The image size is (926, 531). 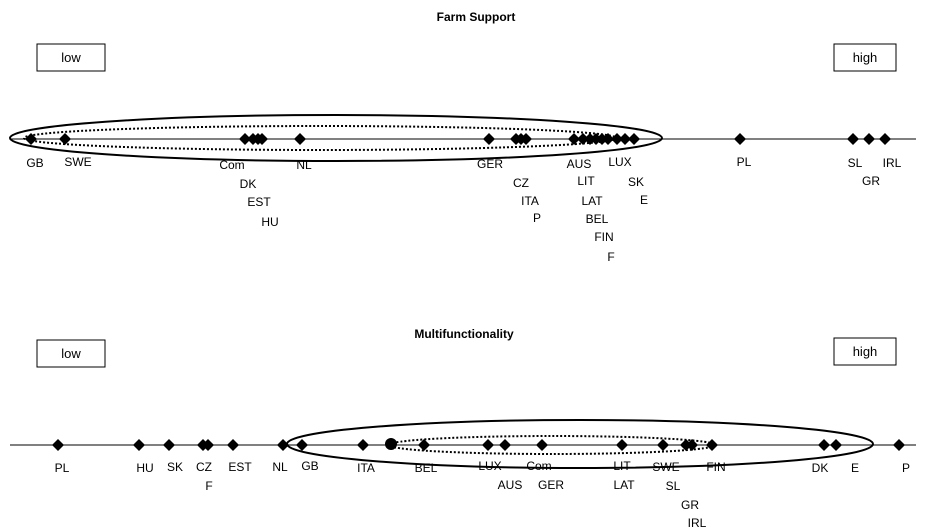 I want to click on farm-support-solid-ellipse, so click(x=336, y=138).